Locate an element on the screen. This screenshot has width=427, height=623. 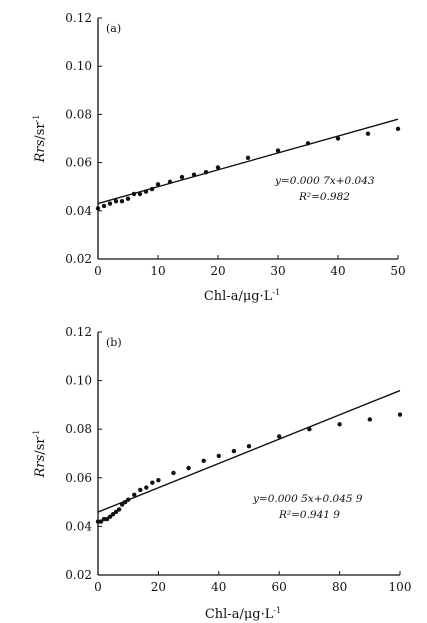
panel-b-y-tick-label: 0.04 is located at coordinates (78, 526).